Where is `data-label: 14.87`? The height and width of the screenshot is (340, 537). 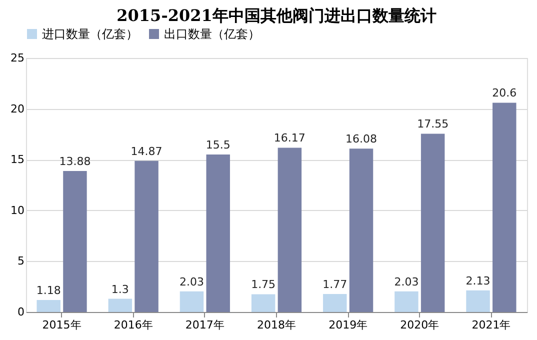 data-label: 14.87 is located at coordinates (146, 151).